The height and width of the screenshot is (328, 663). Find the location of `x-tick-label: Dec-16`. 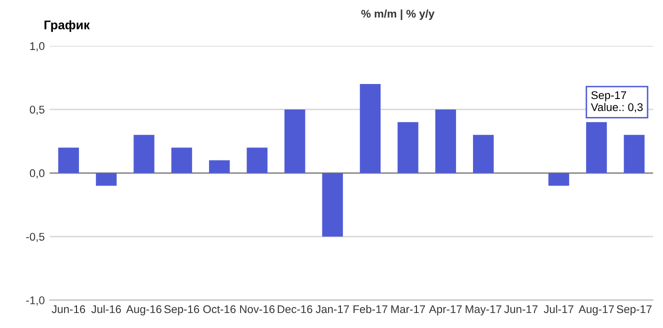

x-tick-label: Dec-16 is located at coordinates (295, 309).